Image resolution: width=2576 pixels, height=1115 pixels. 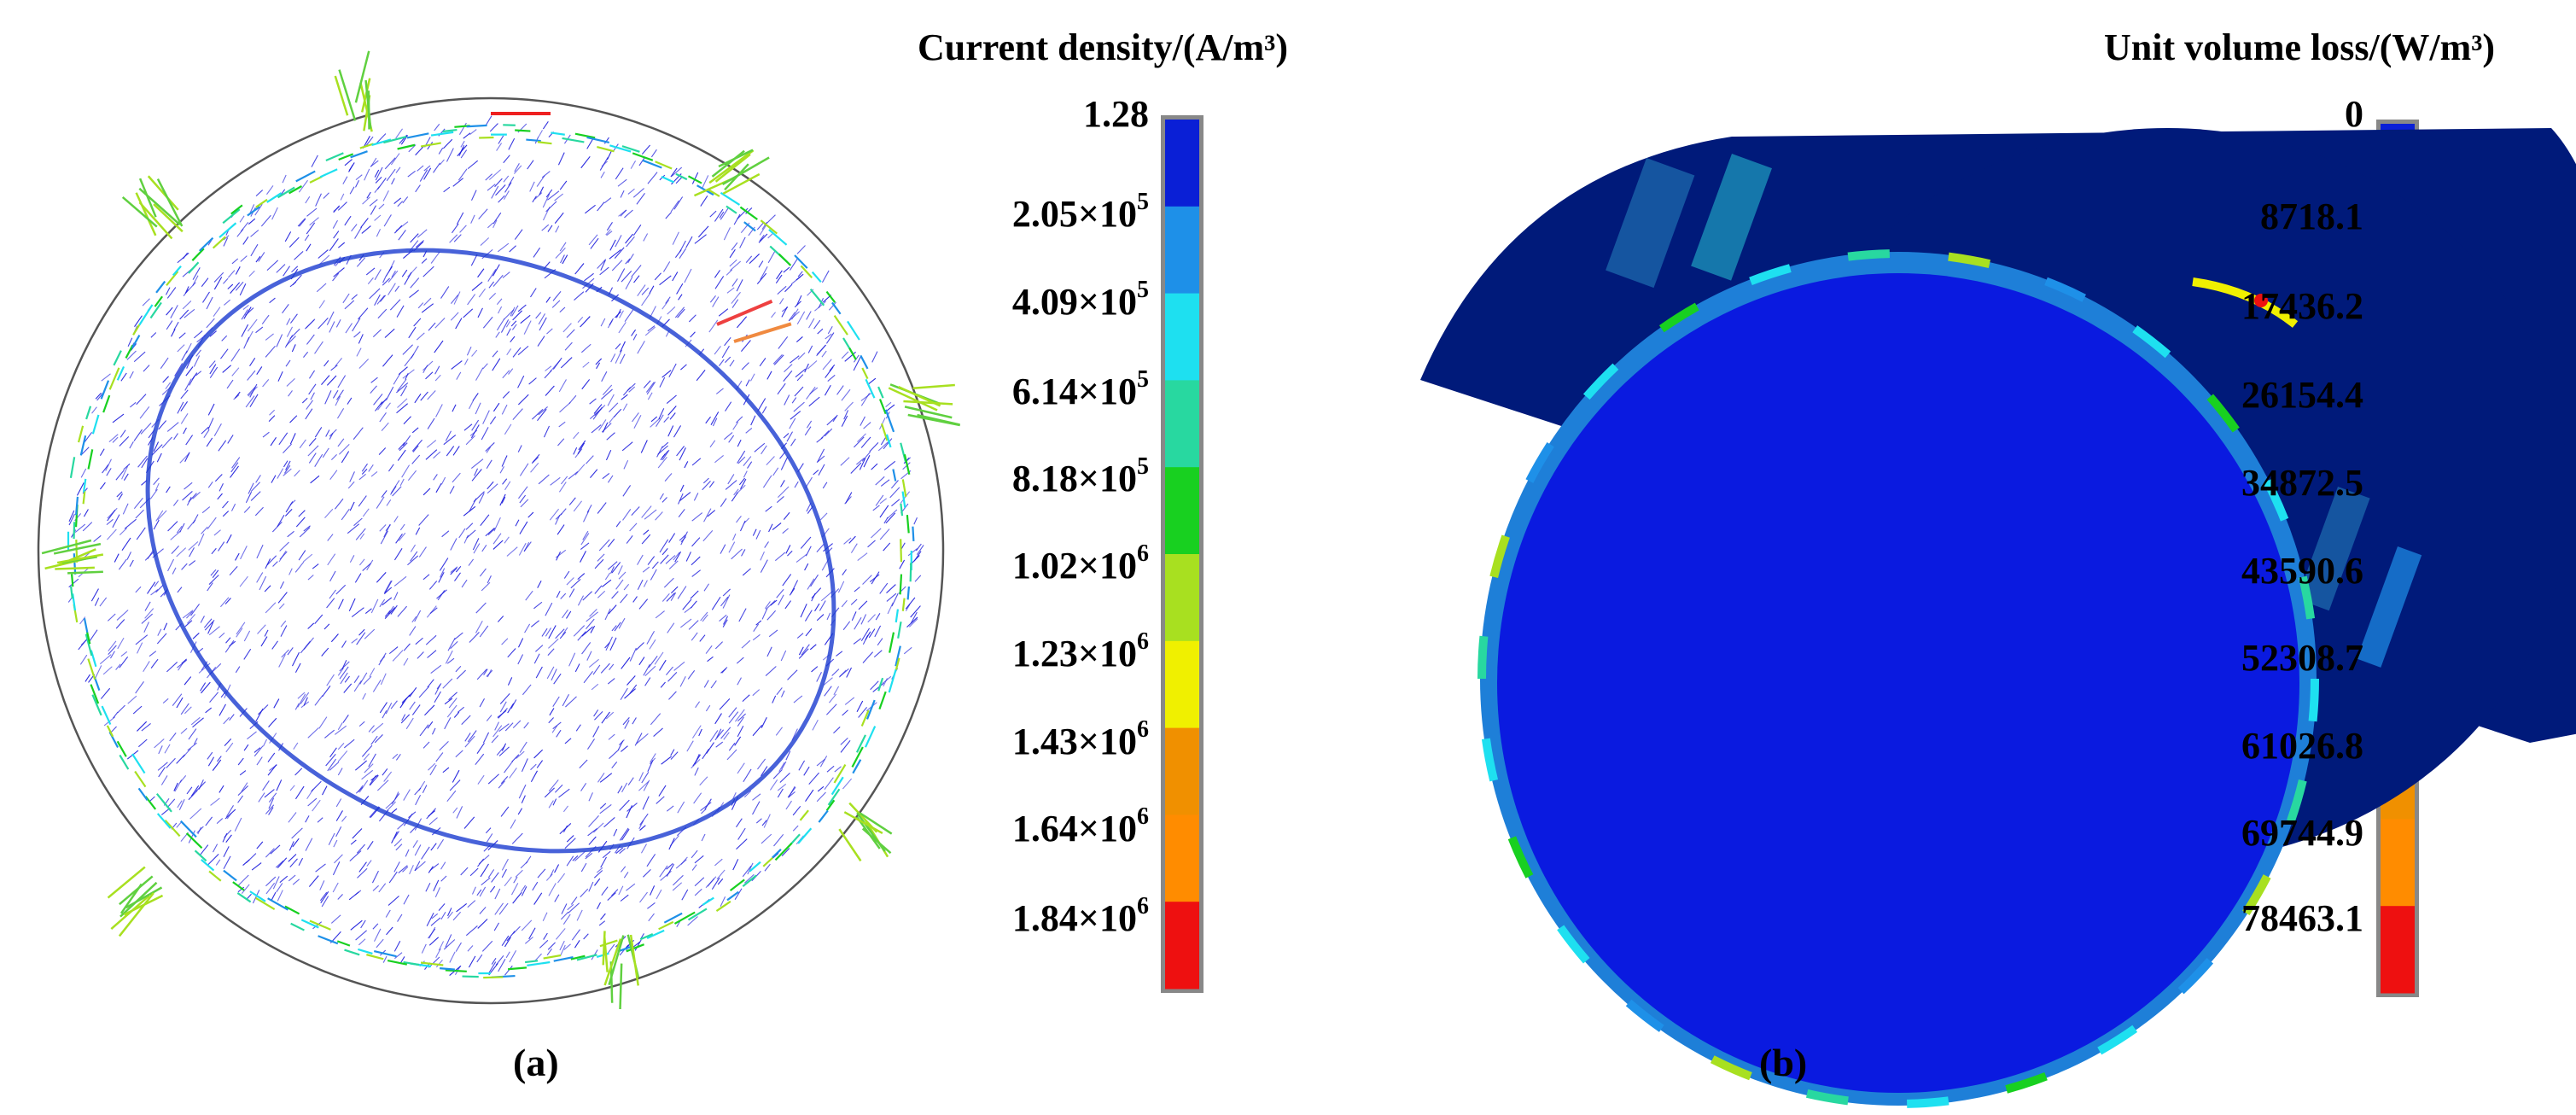 What do you see at coordinates (2302, 306) in the screenshot?
I see `colorbar-b-tick-label: 17436.2` at bounding box center [2302, 306].